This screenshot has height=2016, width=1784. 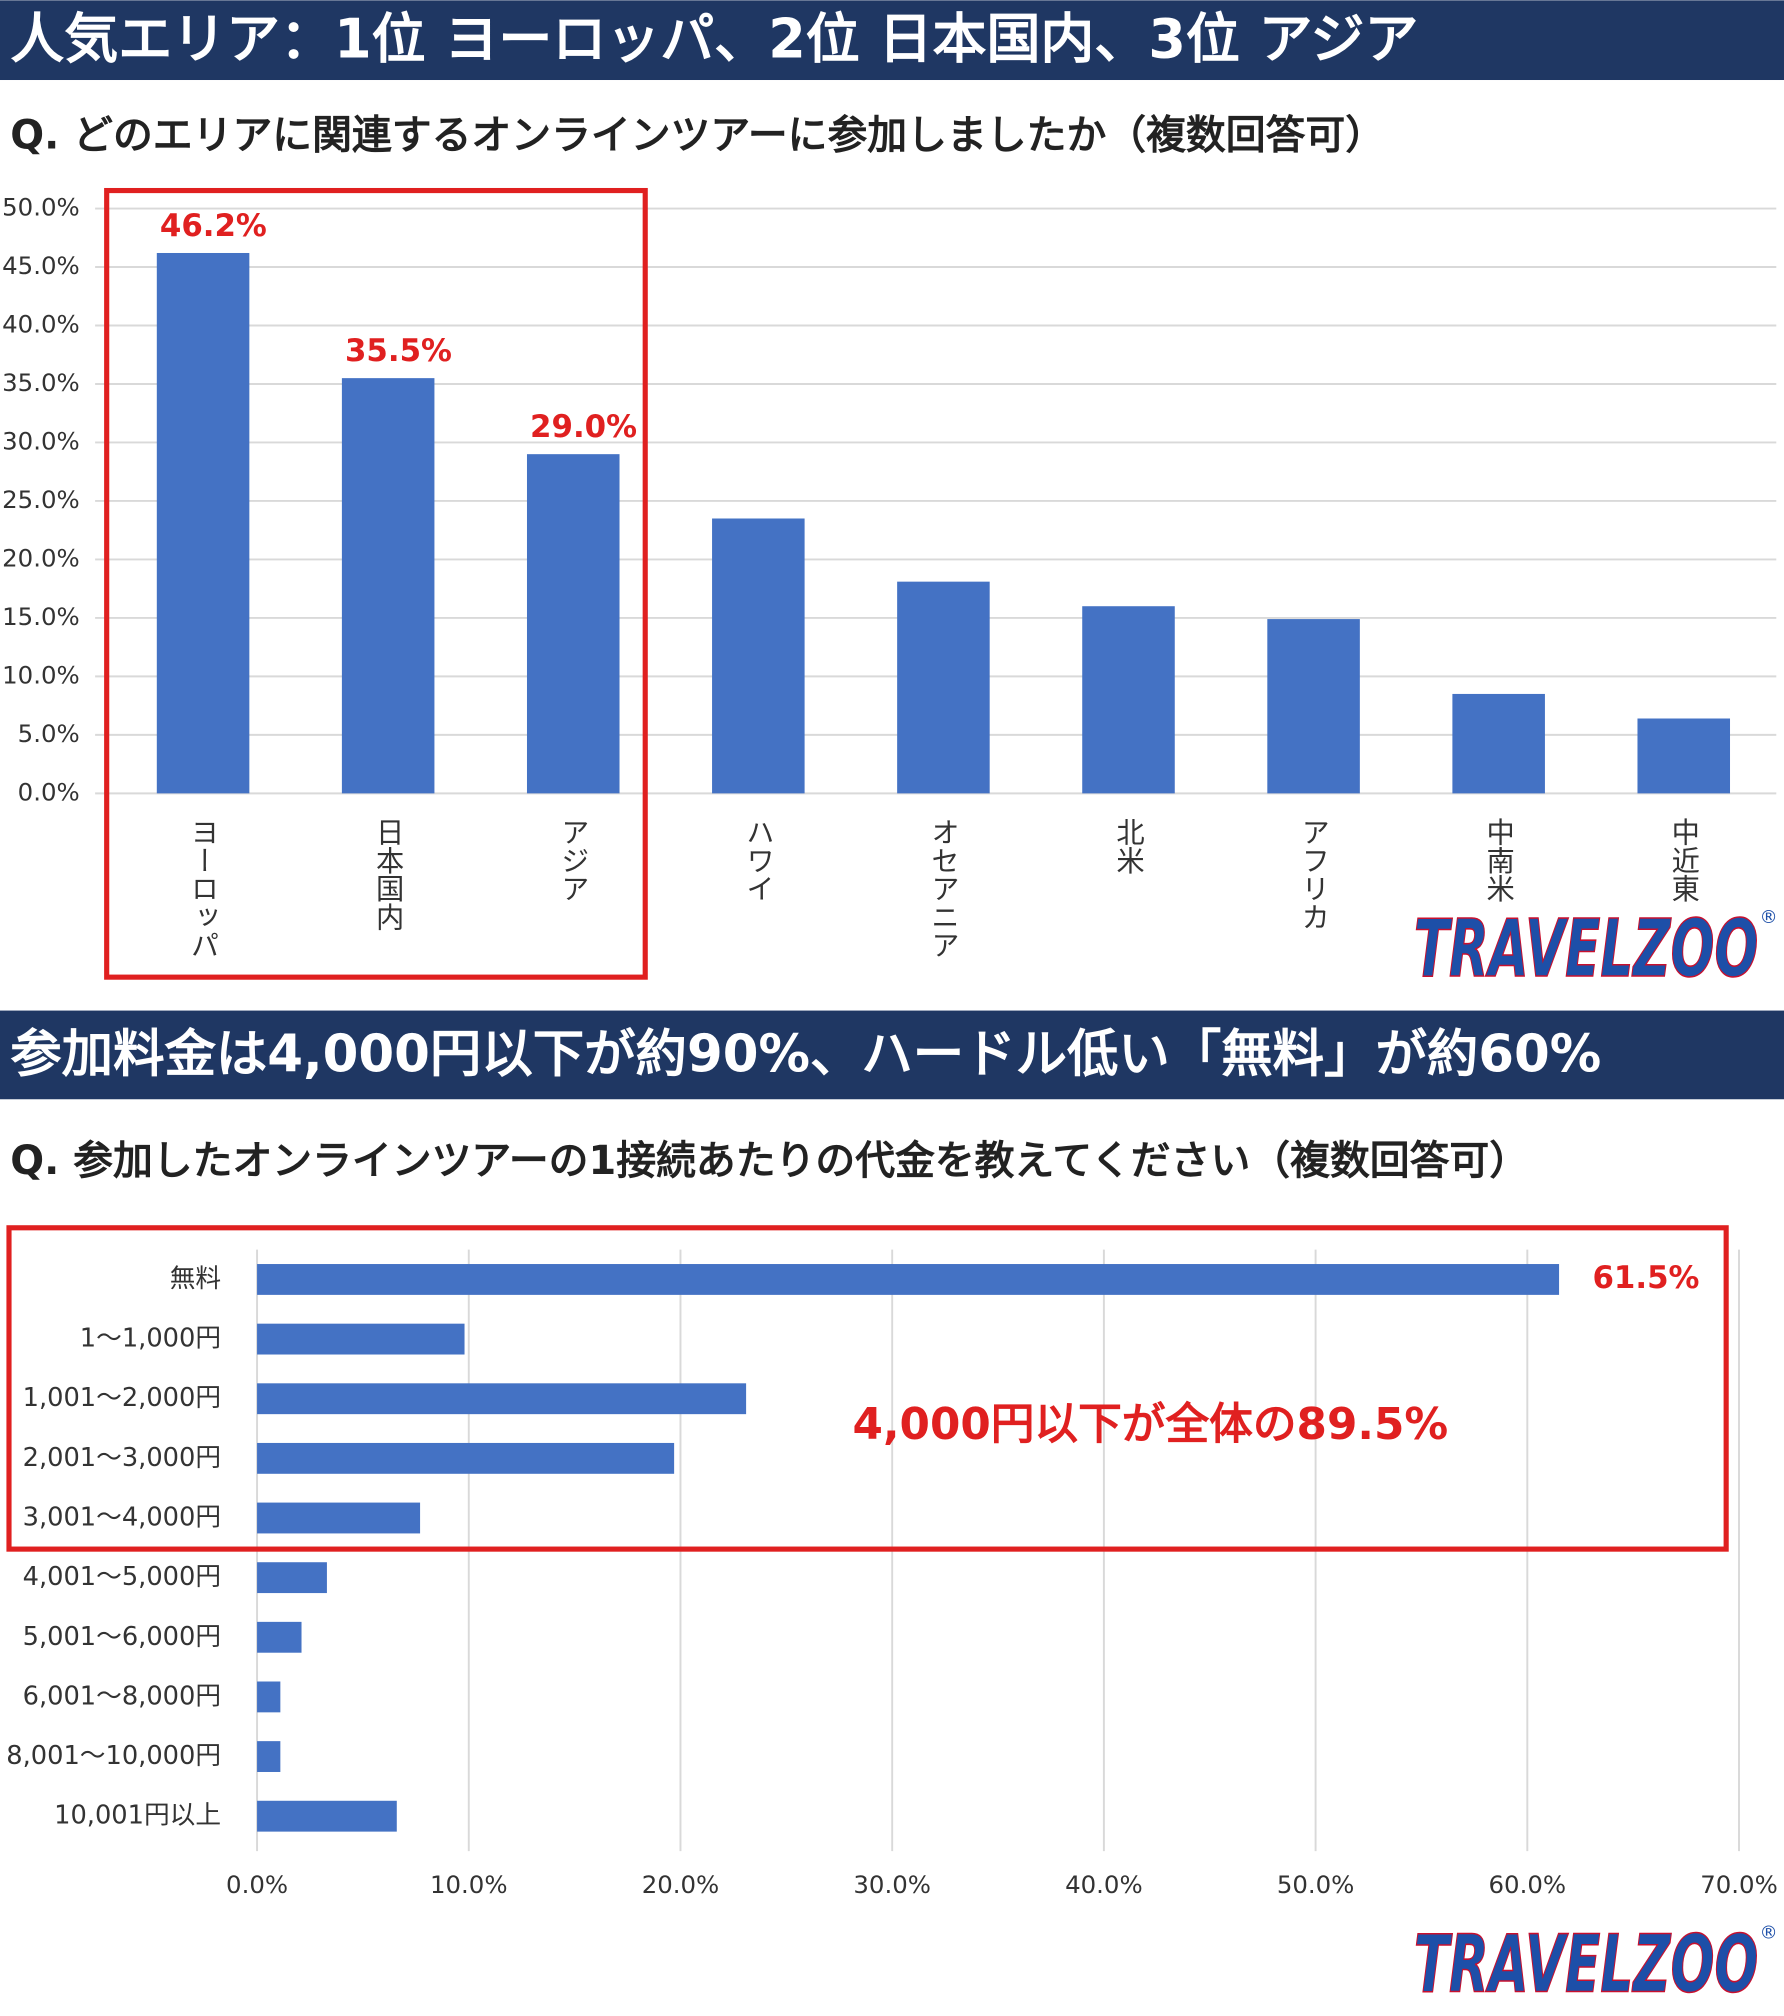 I want to click on x-tick-label: ハワイ, so click(x=758, y=860).